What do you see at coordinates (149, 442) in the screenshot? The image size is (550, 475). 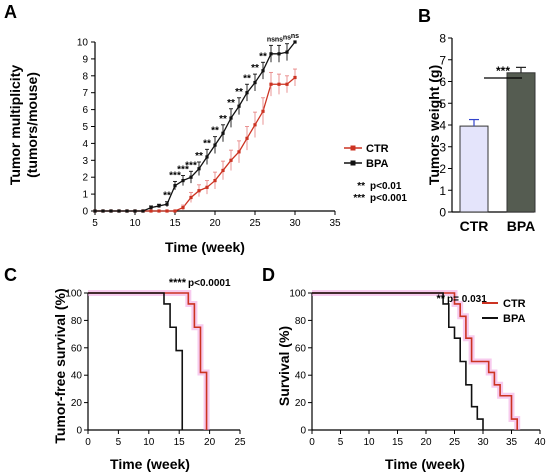 I see `panel-c-x-tick-label: 10` at bounding box center [149, 442].